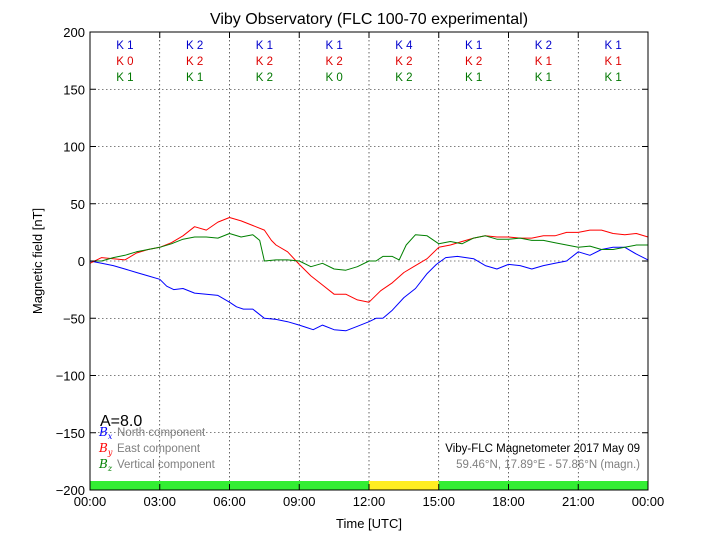 This screenshot has height=540, width=720. What do you see at coordinates (229, 501) in the screenshot?
I see `x-tick-label: 06:00` at bounding box center [229, 501].